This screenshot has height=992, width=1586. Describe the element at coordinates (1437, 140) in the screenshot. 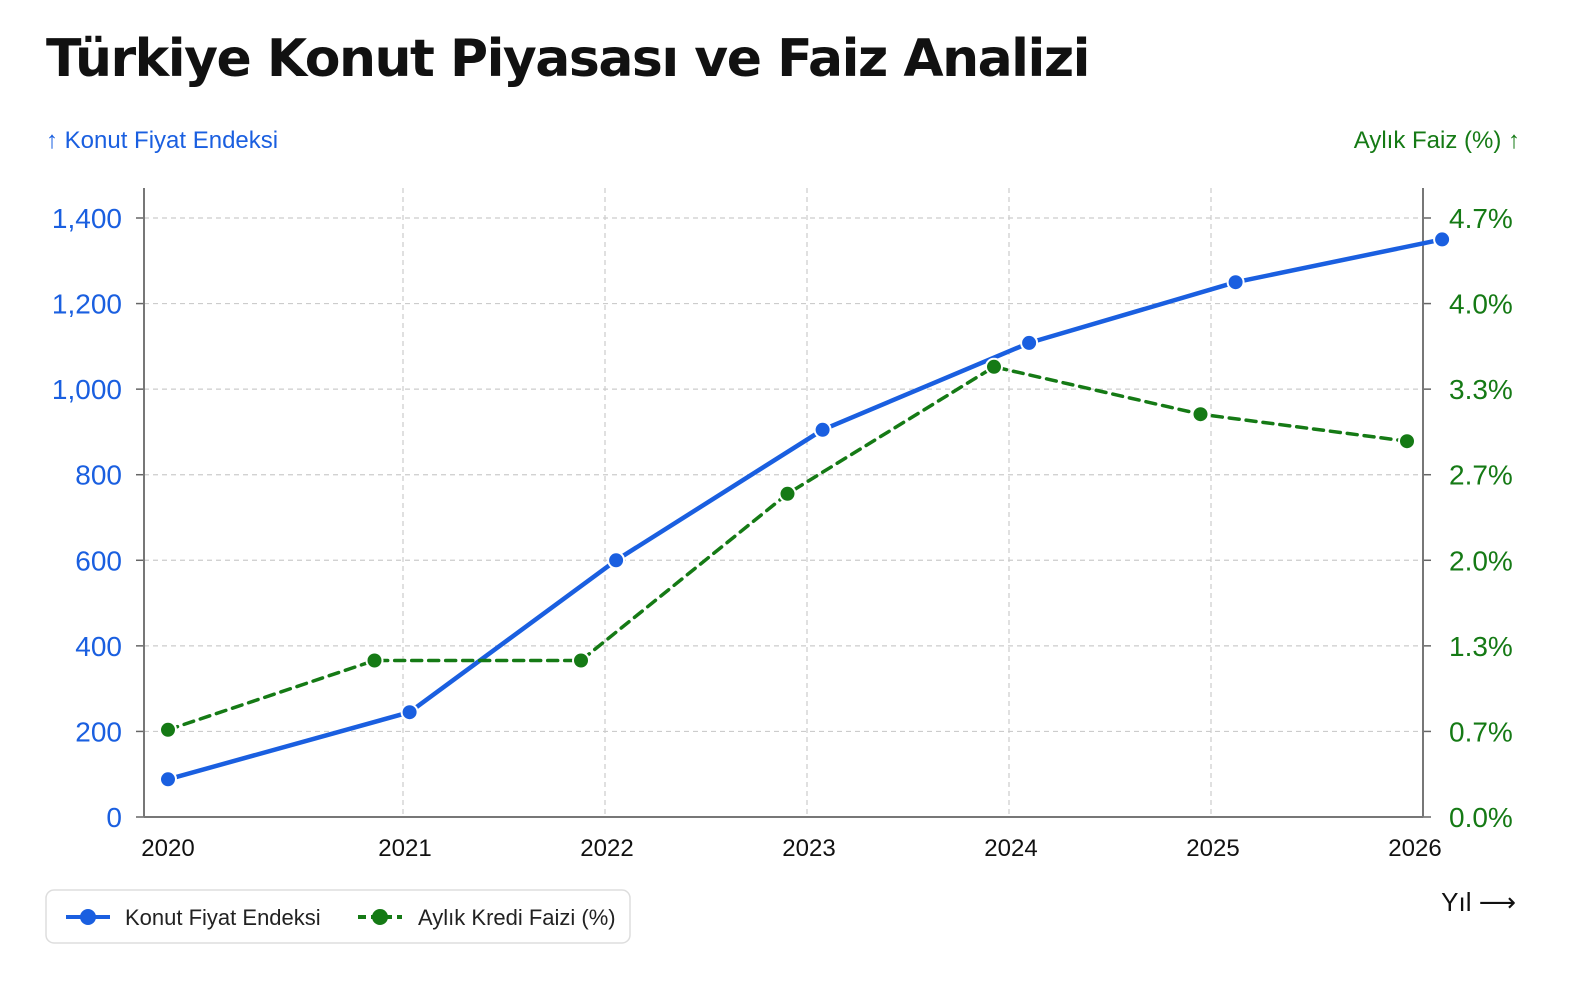

I see `right-axis-title: Aylık Faiz (%) ↑` at that location.